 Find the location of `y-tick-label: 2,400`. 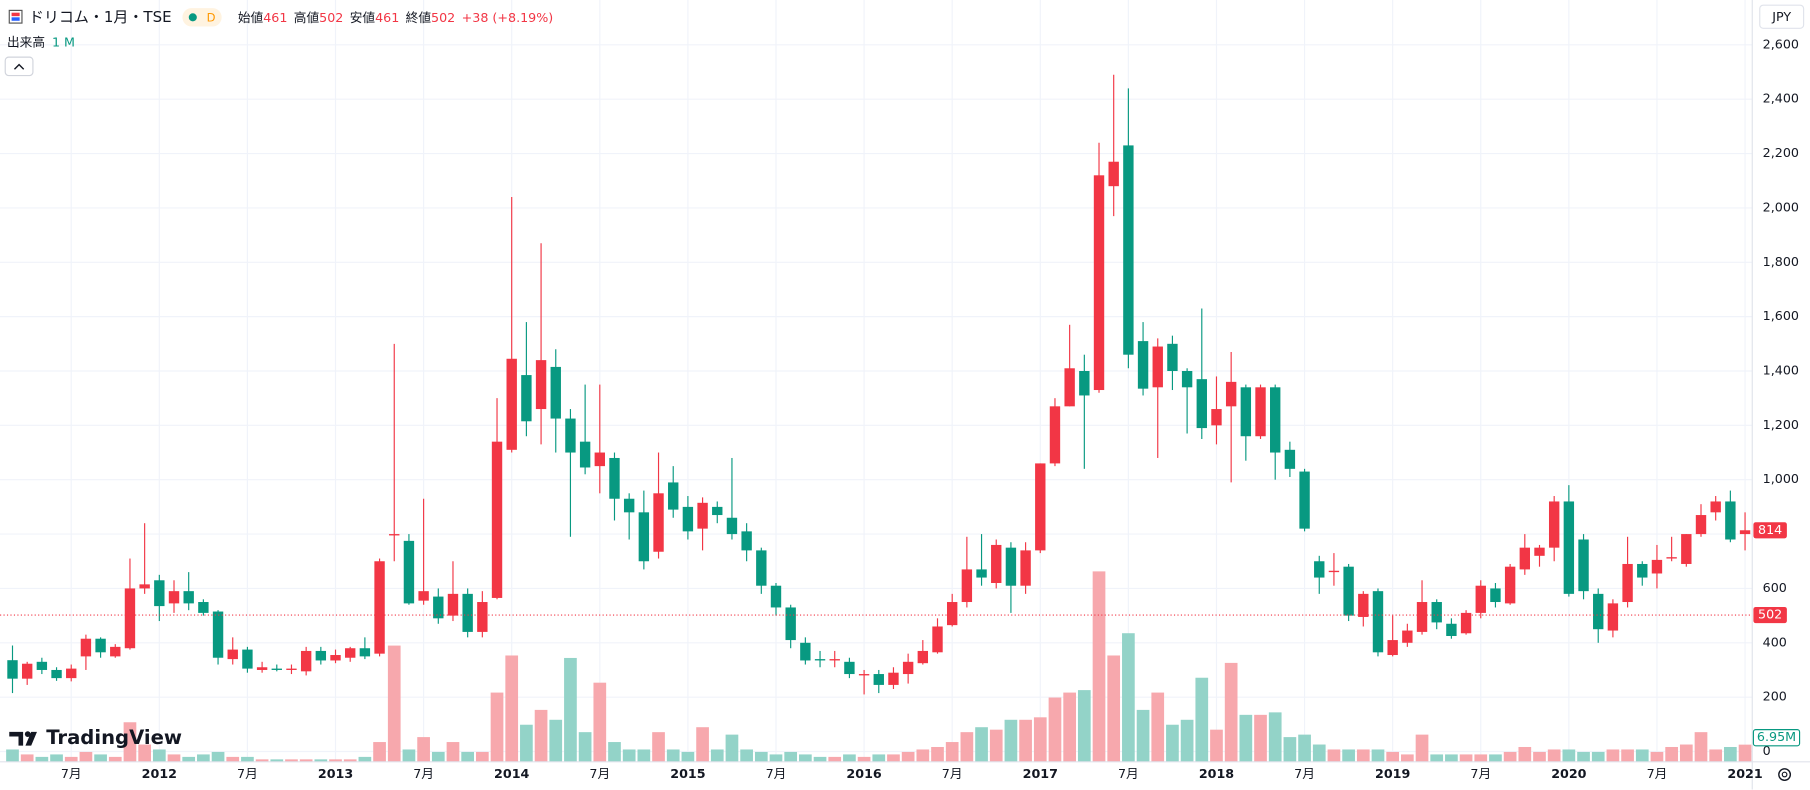

y-tick-label: 2,400 is located at coordinates (1781, 98).